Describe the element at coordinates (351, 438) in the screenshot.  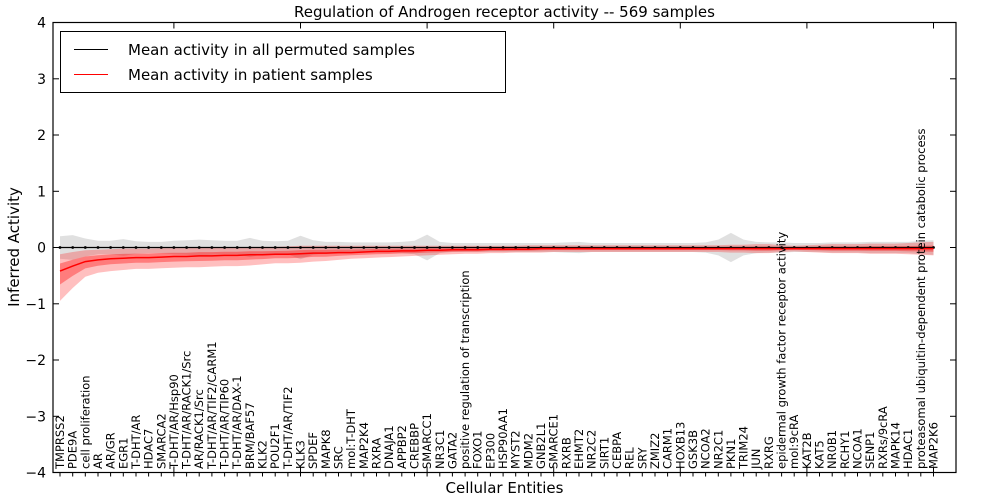
I see `entity-label: mol:T-DHT` at that location.